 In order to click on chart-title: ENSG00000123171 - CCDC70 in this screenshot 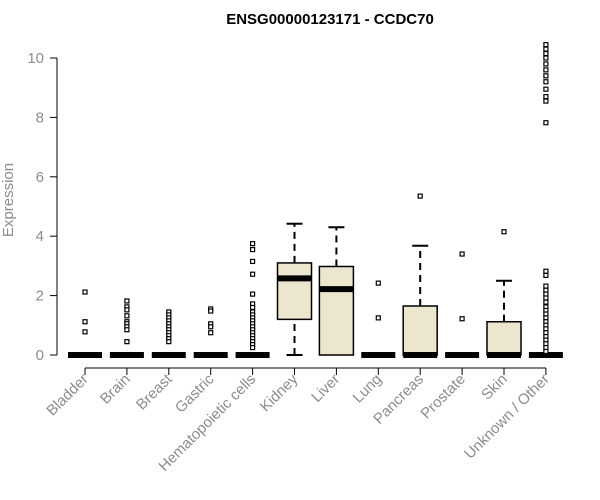, I will do `click(330, 19)`.